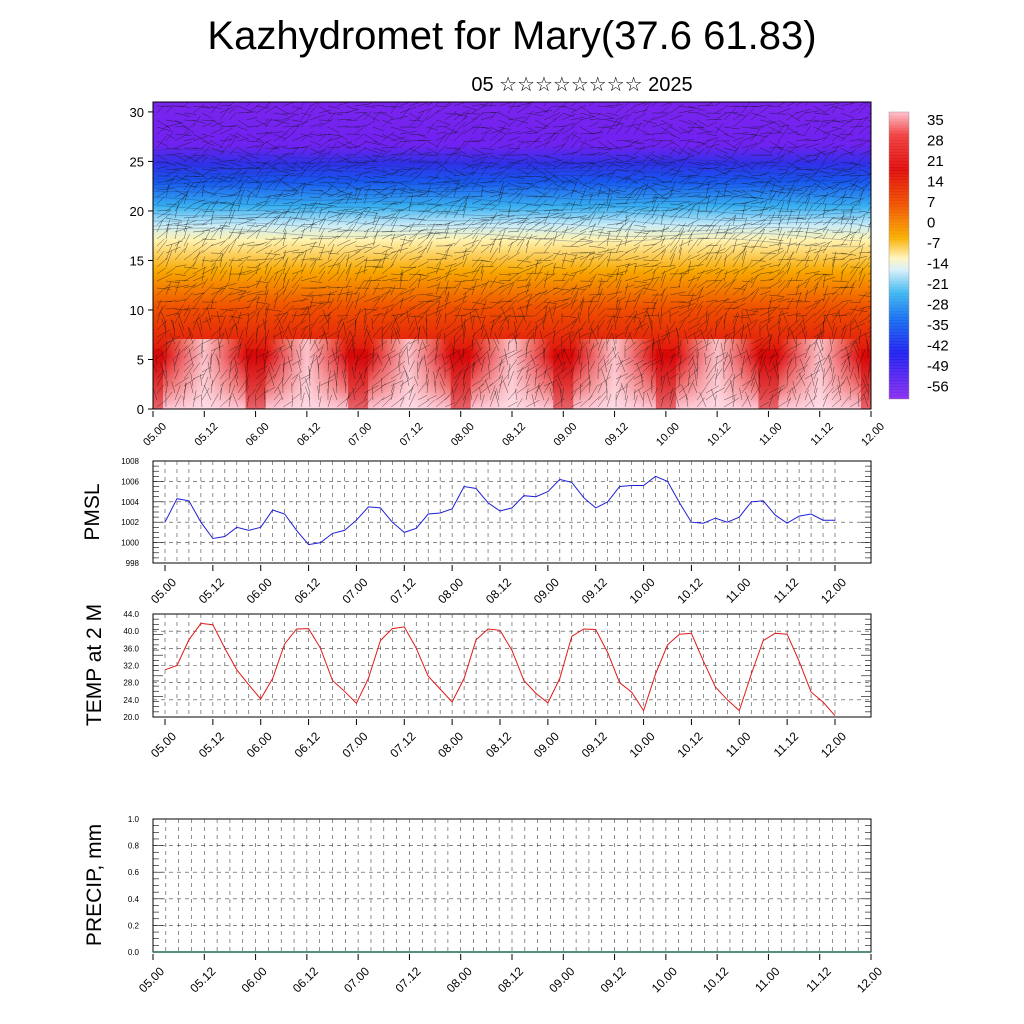 The height and width of the screenshot is (1024, 1024). Describe the element at coordinates (582, 85) in the screenshot. I see `chart-subtitle: 05 ☆☆☆☆☆☆☆☆ 2025` at that location.